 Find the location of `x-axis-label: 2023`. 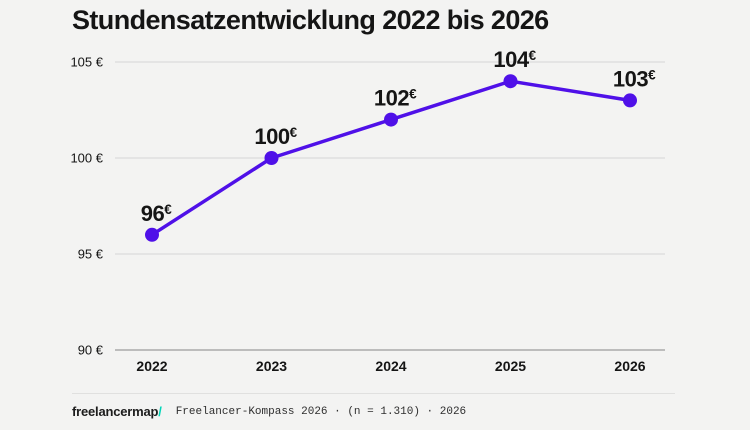

x-axis-label: 2023 is located at coordinates (271, 366).